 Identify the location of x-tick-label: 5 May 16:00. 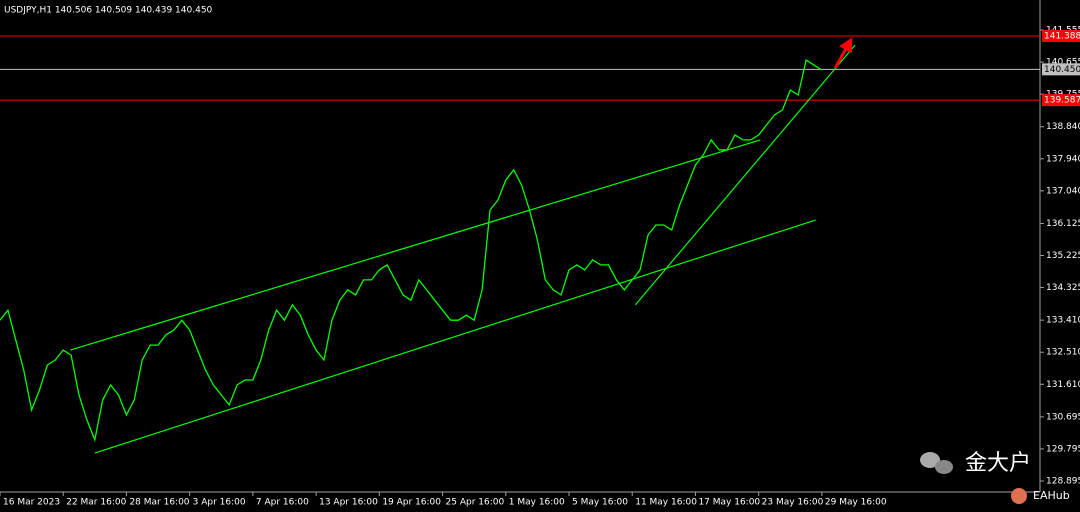
(600, 503).